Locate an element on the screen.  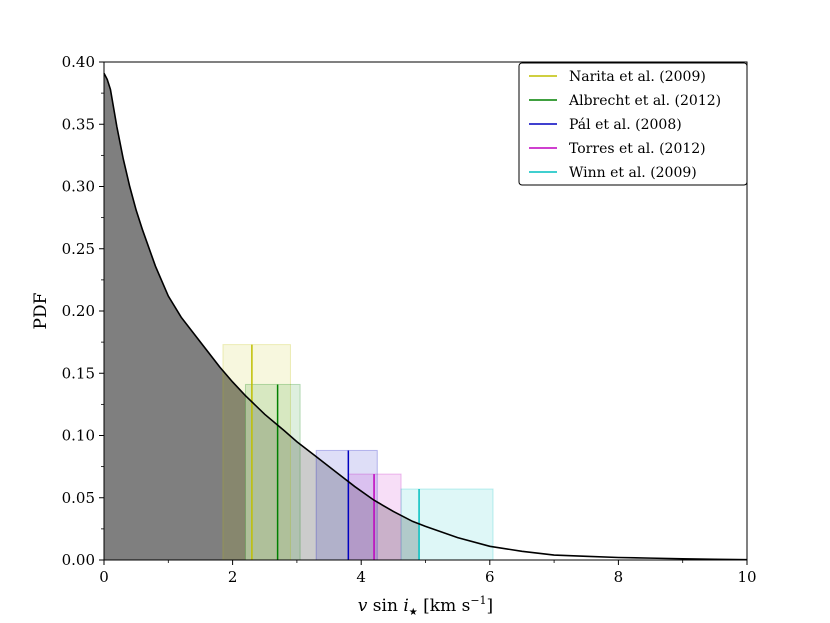
uncertainty-bands is located at coordinates (358, 452).